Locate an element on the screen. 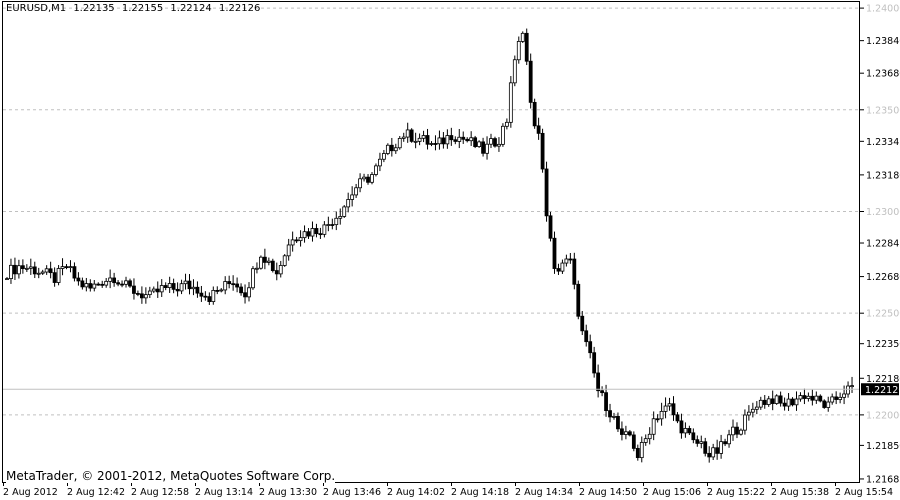 This screenshot has width=900, height=500. y-tick-label: 1.22180 is located at coordinates (883, 379).